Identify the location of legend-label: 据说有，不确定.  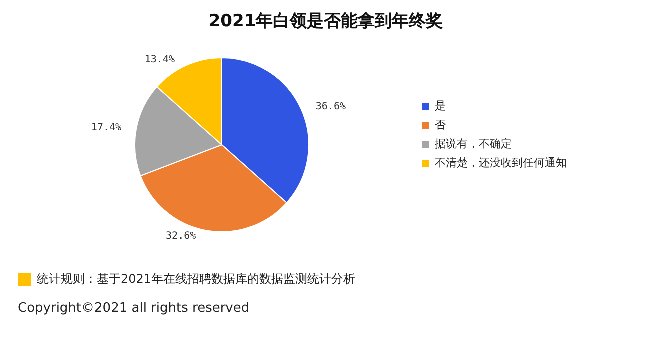
(473, 144).